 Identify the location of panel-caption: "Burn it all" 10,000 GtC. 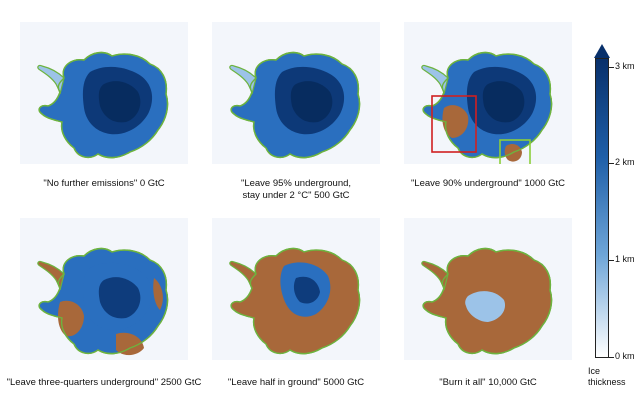
(488, 382).